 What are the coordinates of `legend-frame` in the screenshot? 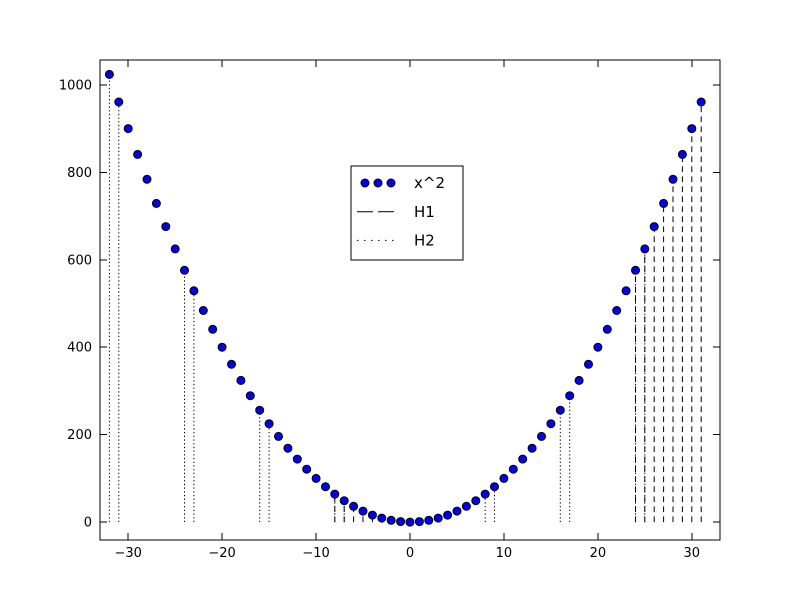 It's located at (407, 213).